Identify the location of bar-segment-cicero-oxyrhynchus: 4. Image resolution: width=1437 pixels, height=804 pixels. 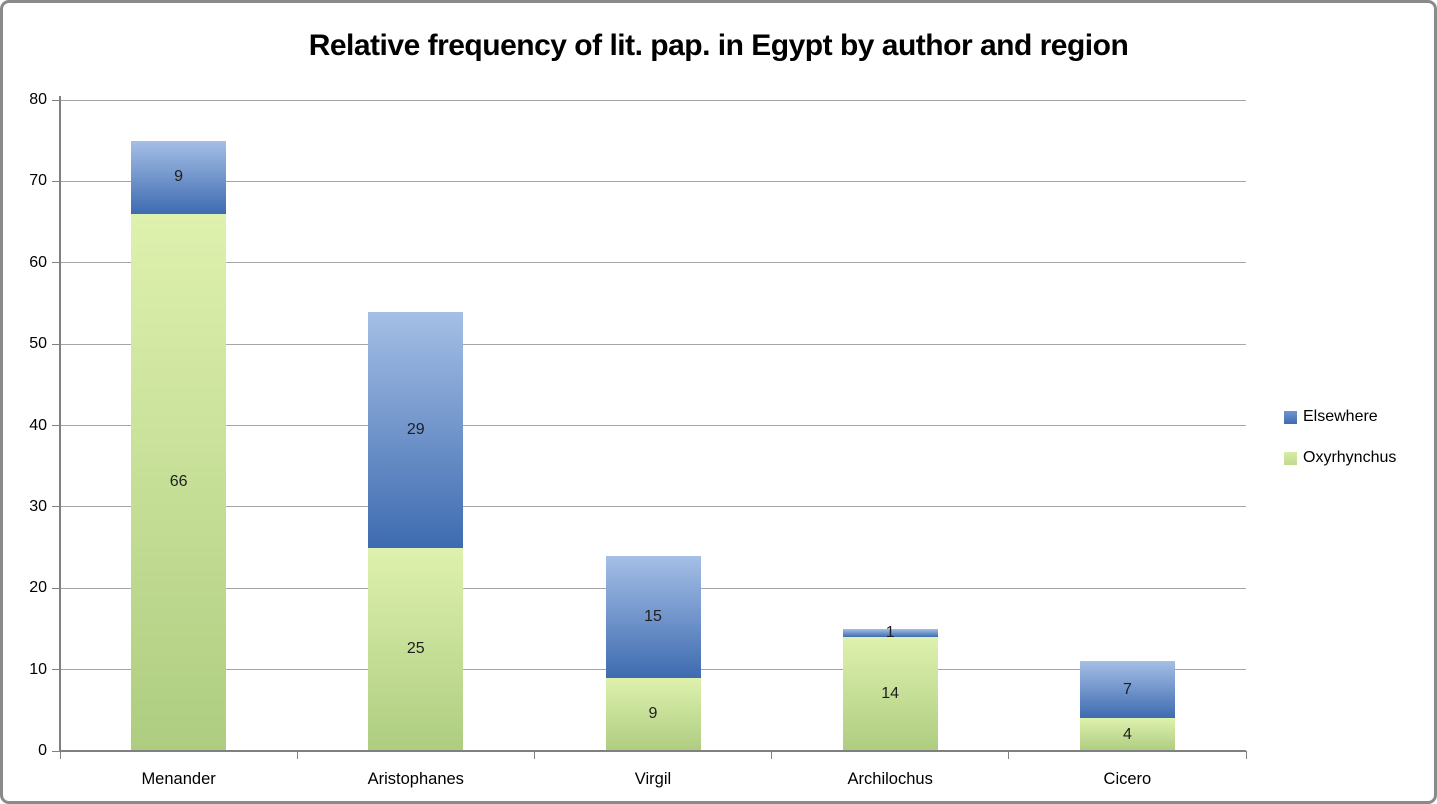
(1127, 734).